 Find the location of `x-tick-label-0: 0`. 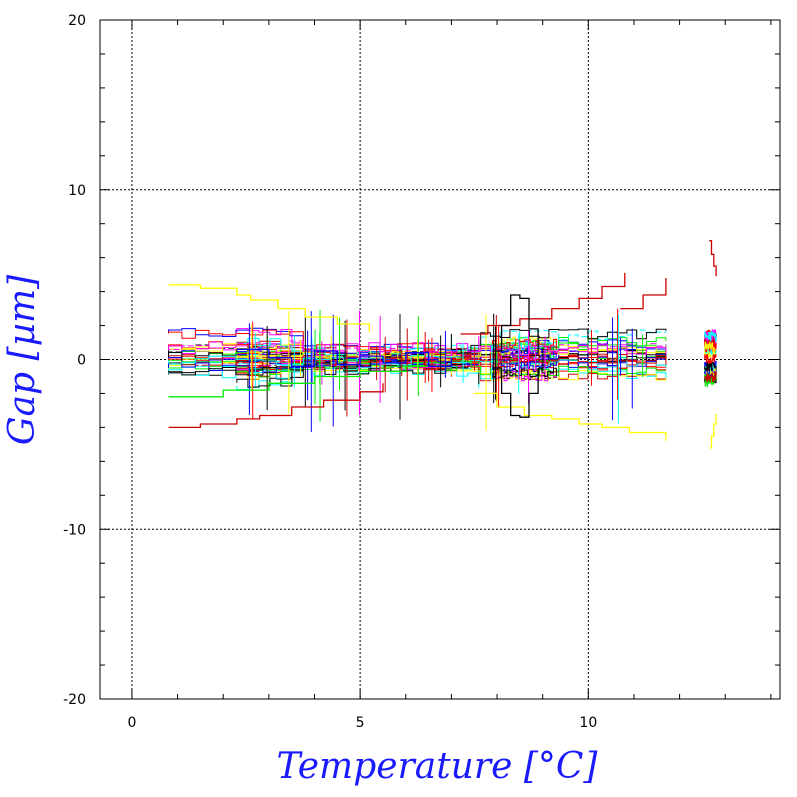

x-tick-label-0: 0 is located at coordinates (131, 723).